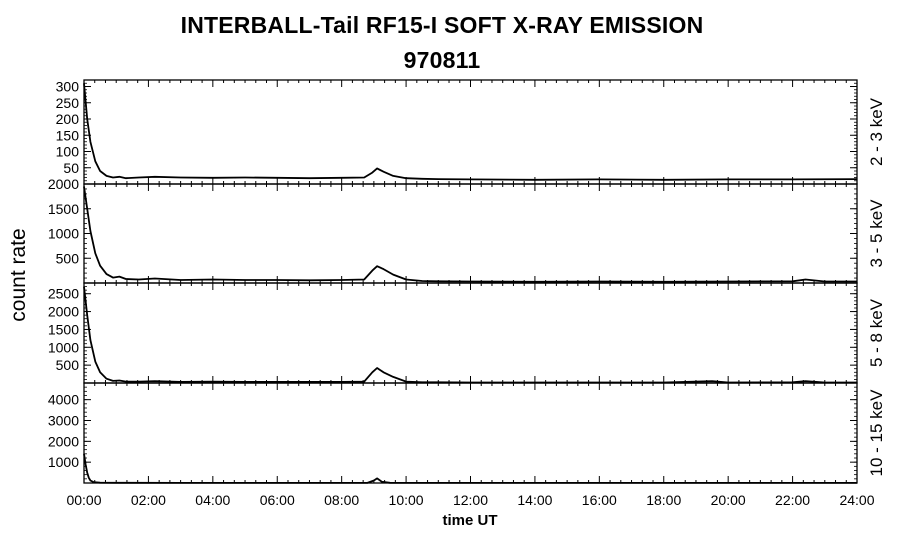 Image resolution: width=900 pixels, height=548 pixels. What do you see at coordinates (63, 421) in the screenshot?
I see `y-tick-label: 3000` at bounding box center [63, 421].